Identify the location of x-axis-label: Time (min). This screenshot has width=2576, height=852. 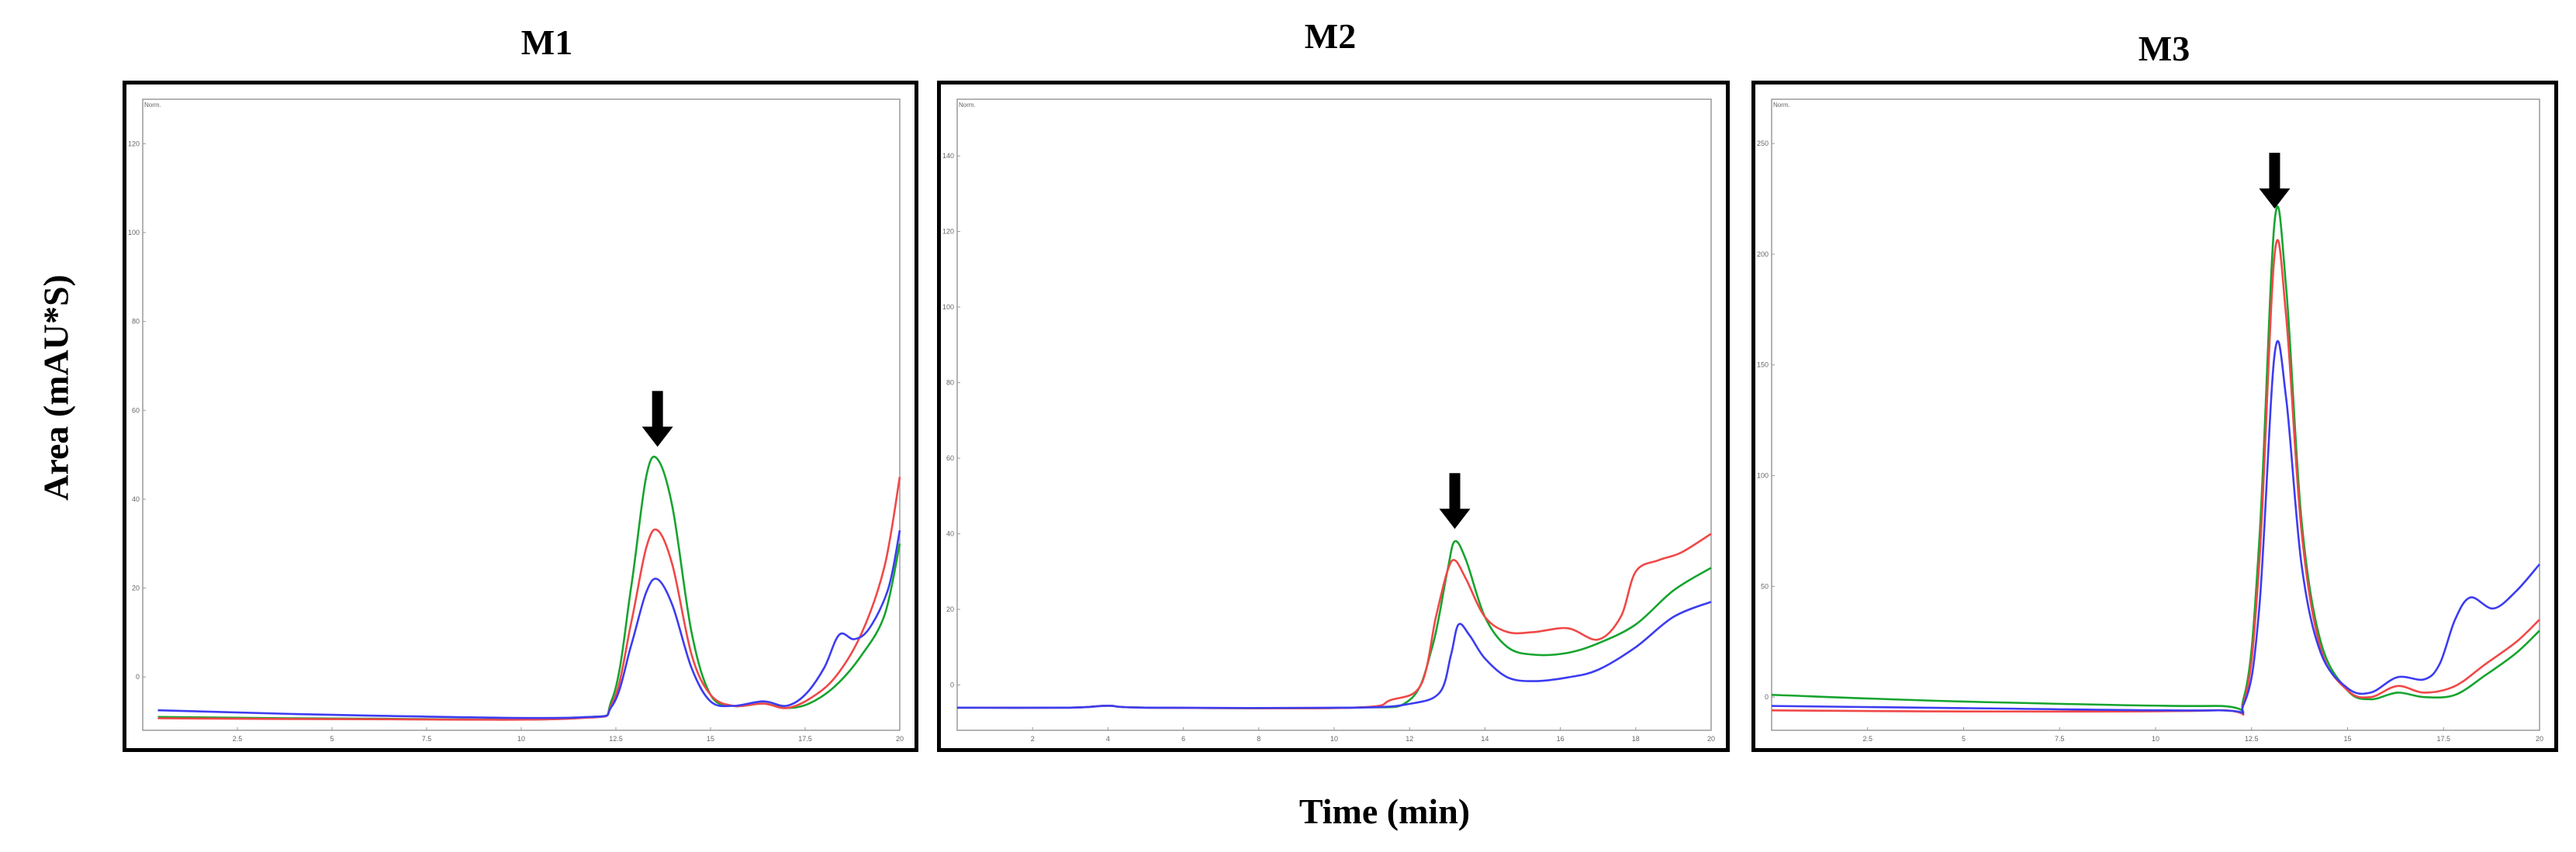
(1384, 811).